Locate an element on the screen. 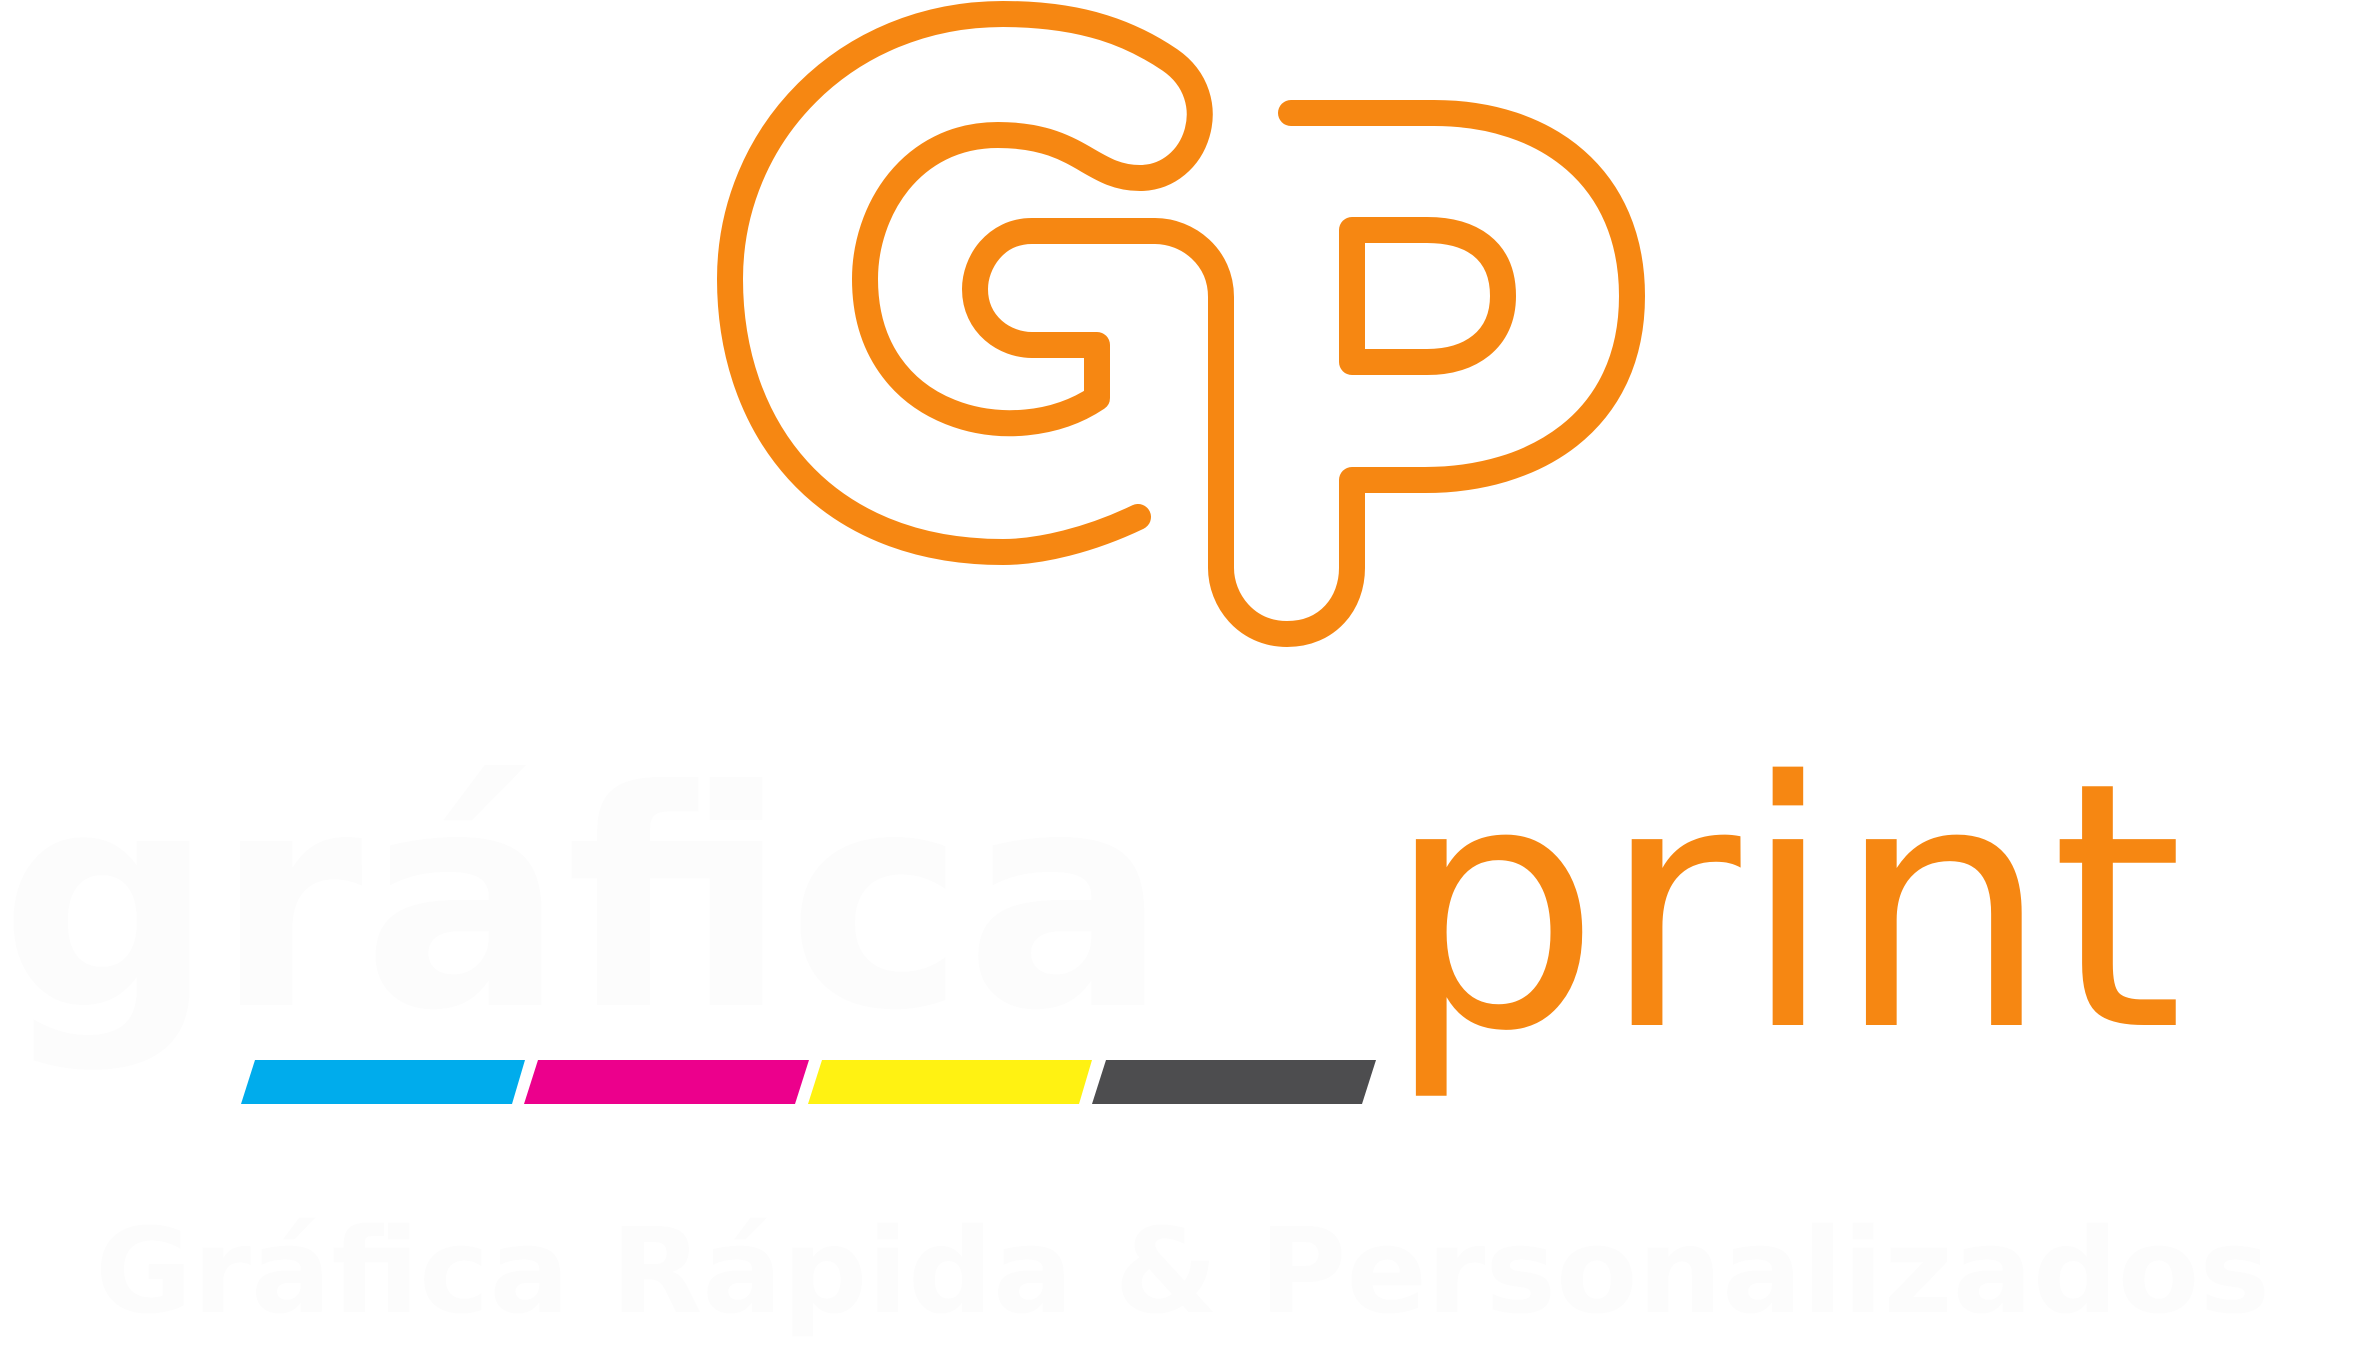 This screenshot has width=2366, height=1355. stripe-magenta is located at coordinates (666, 1082).